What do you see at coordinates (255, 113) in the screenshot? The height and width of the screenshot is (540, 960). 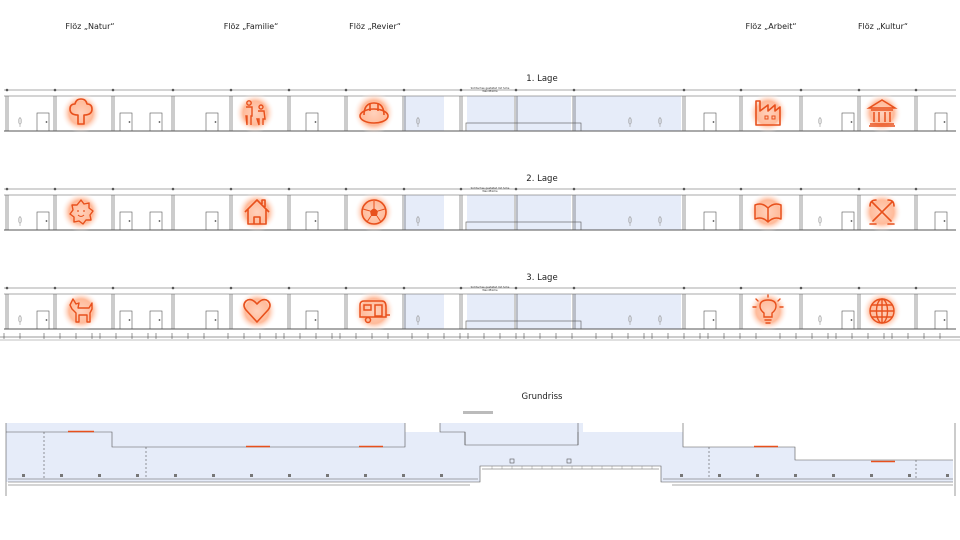 I see `family-icon` at bounding box center [255, 113].